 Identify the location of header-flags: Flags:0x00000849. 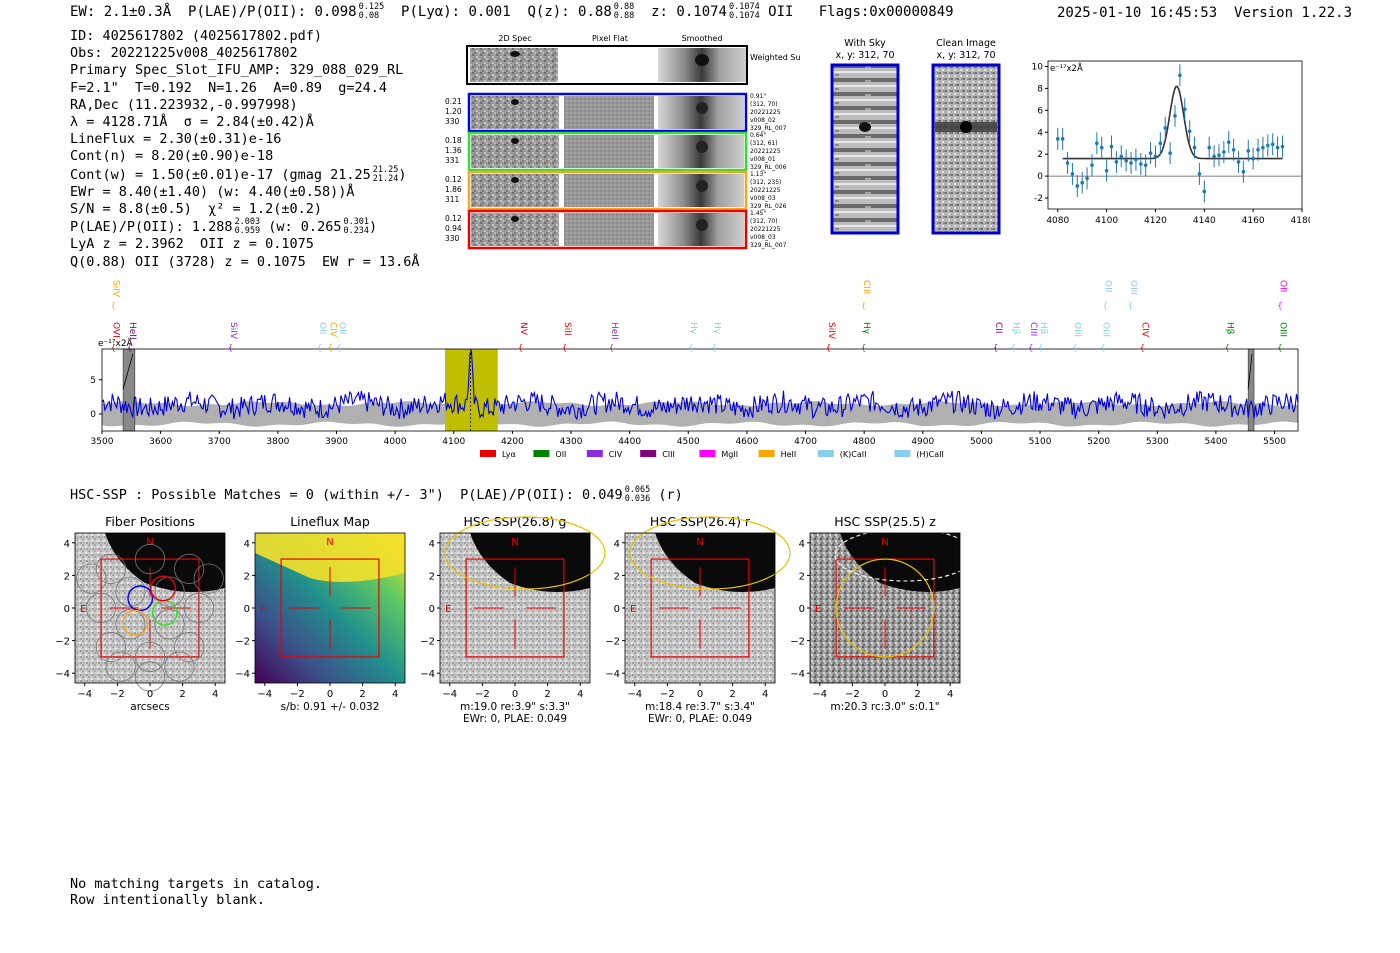
(886, 12).